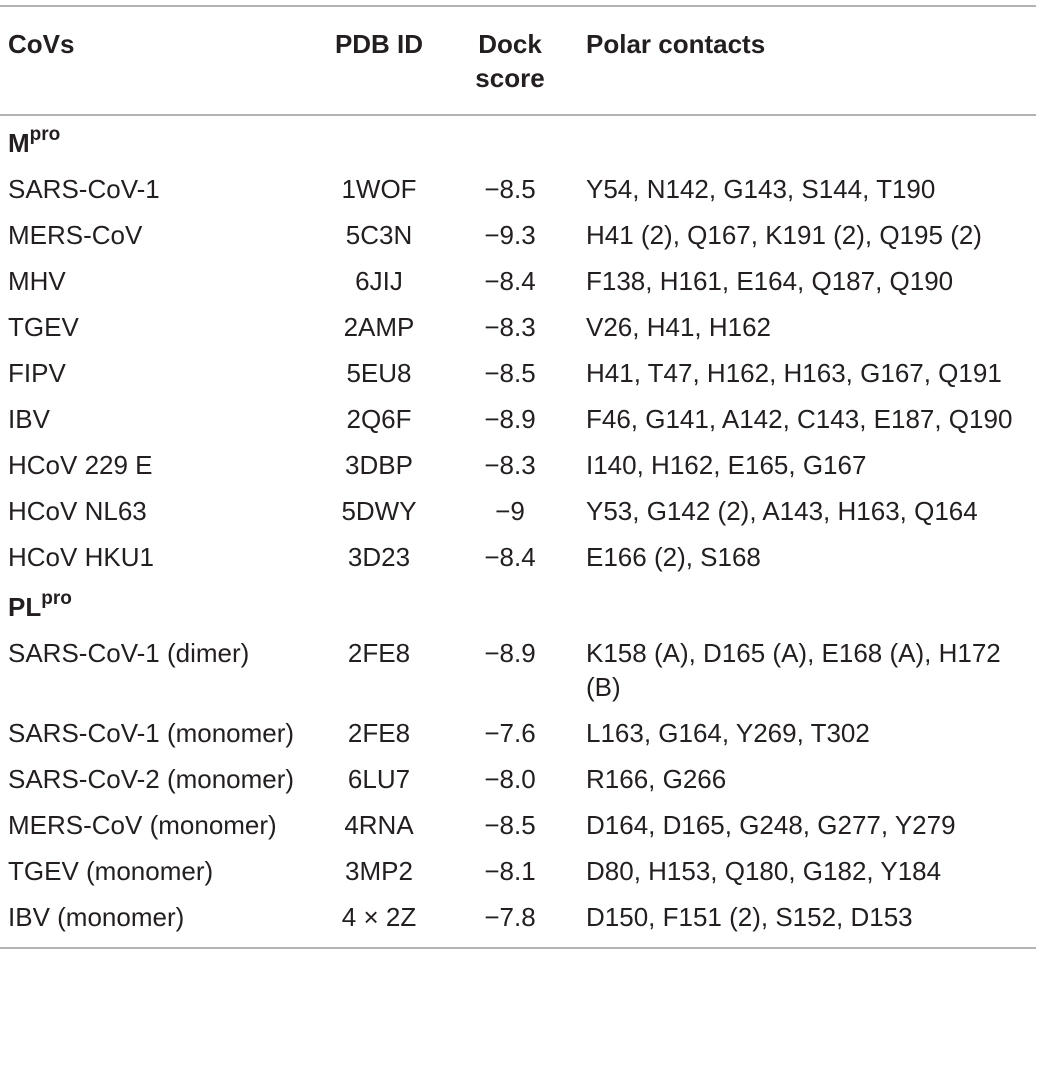 The height and width of the screenshot is (1069, 1040). What do you see at coordinates (679, 327) in the screenshot?
I see `cell-polar-contacts: V26, H41, H162` at bounding box center [679, 327].